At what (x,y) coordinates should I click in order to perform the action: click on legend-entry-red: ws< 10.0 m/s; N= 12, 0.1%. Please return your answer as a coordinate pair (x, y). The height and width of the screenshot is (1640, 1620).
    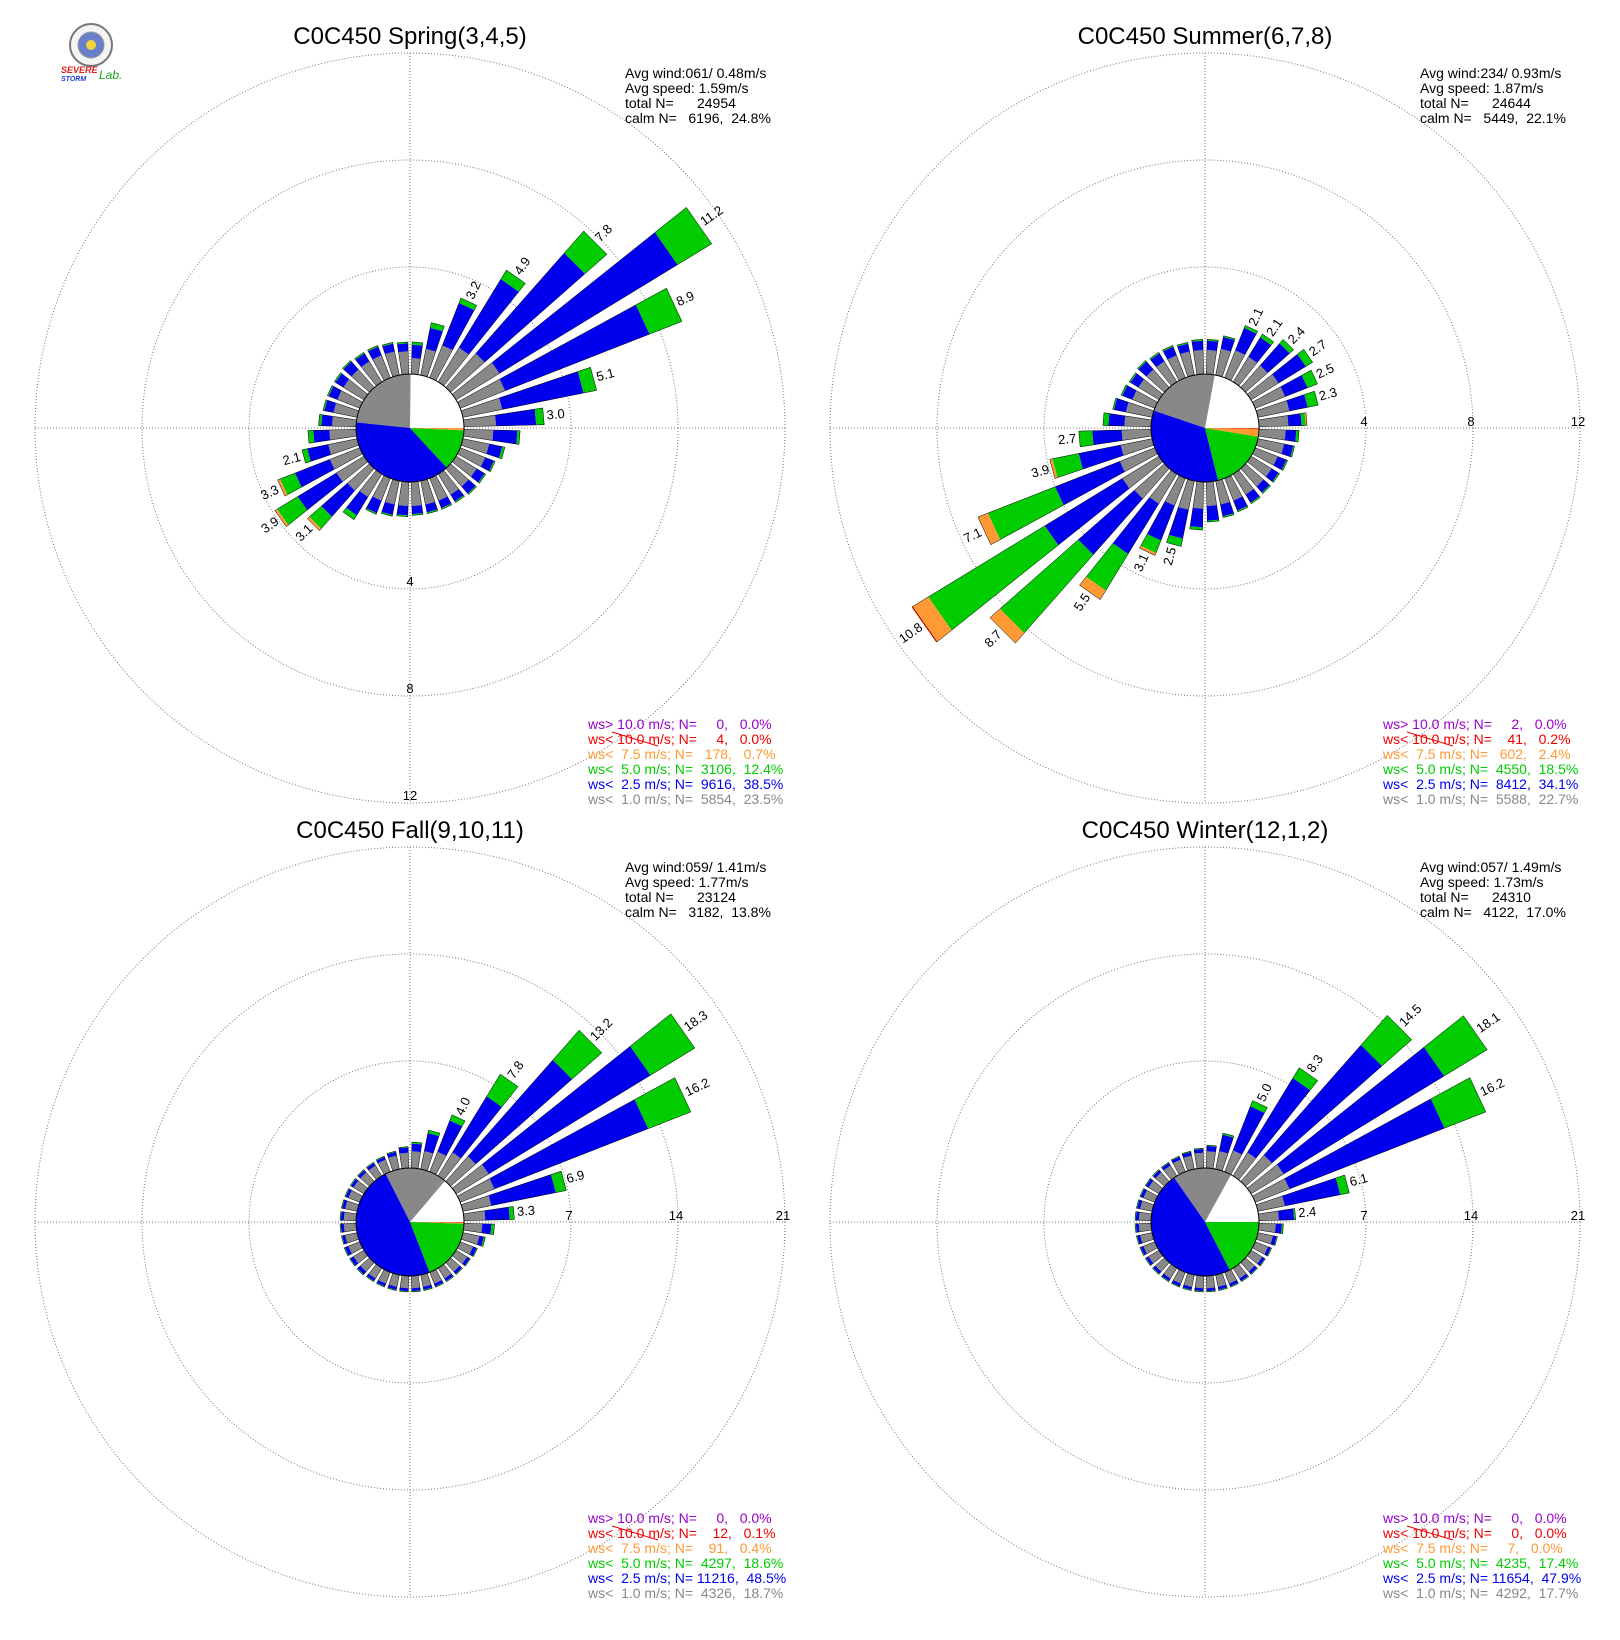
    Looking at the image, I should click on (681, 1533).